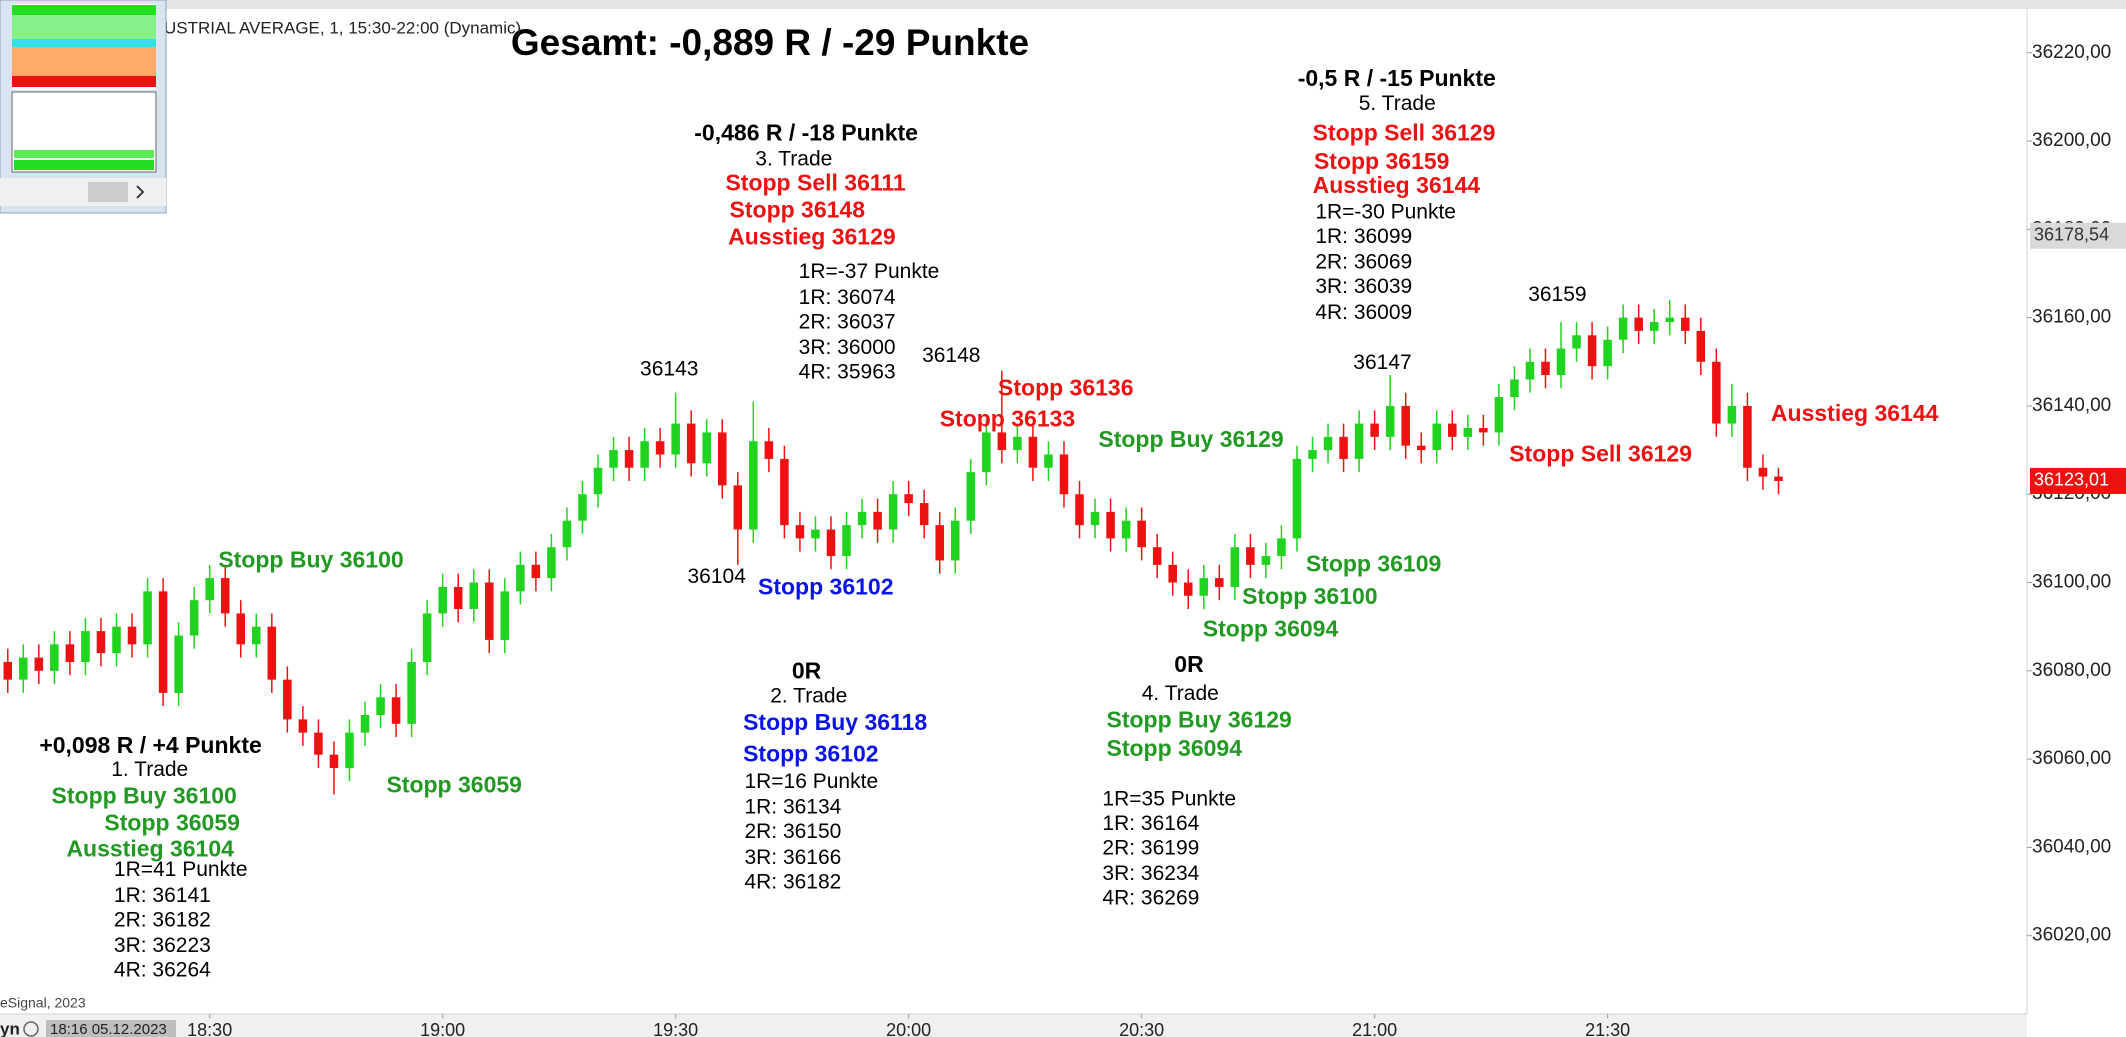  Describe the element at coordinates (2071, 846) in the screenshot. I see `y-tick-label: 36040,00` at that location.